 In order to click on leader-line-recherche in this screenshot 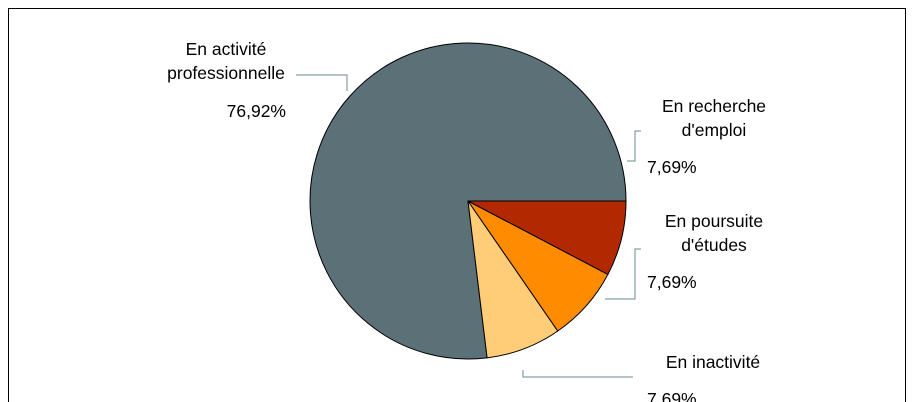, I will do `click(634, 146)`.